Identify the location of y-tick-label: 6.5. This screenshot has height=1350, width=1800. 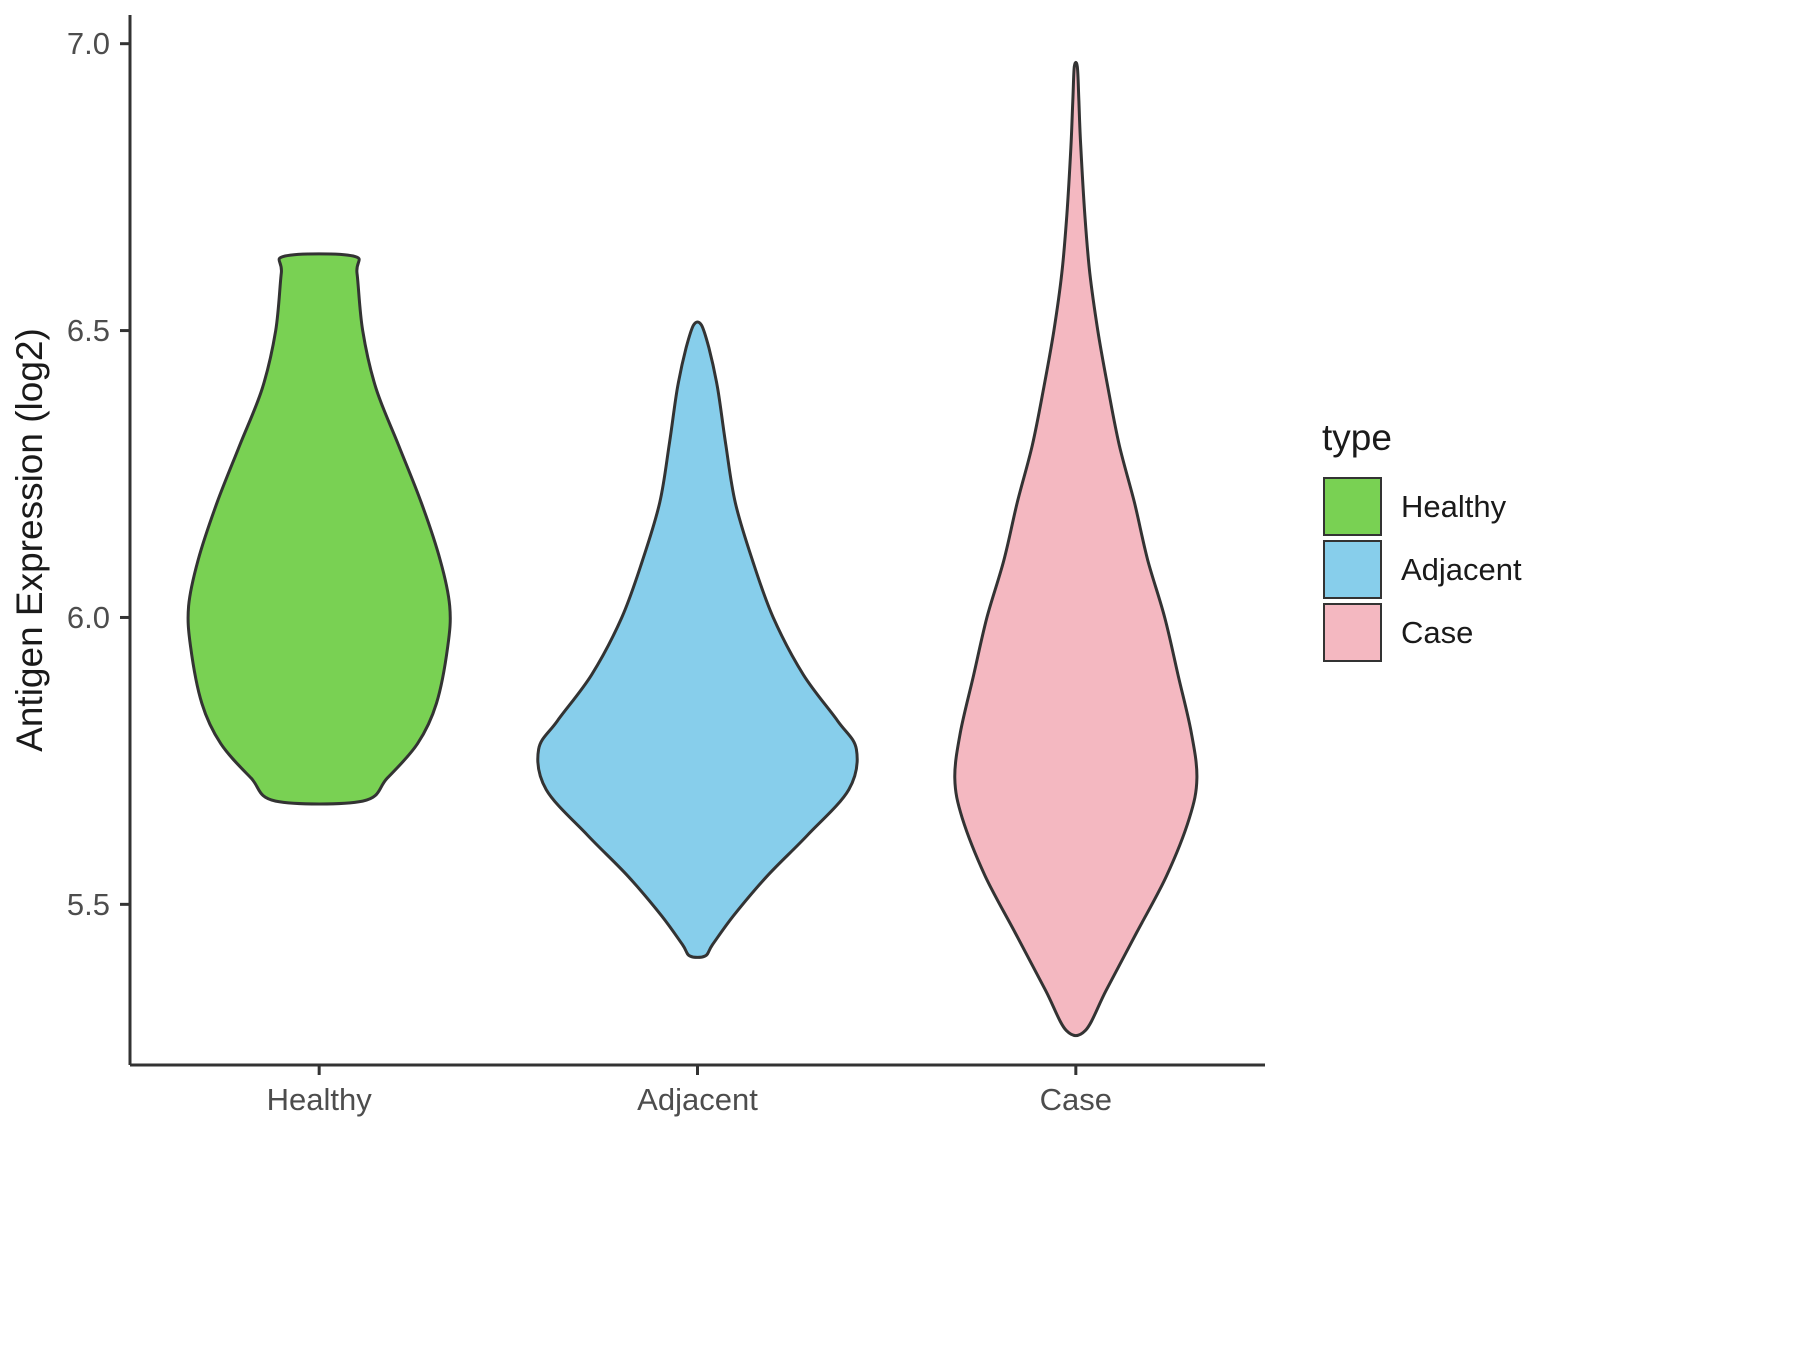
(88, 330).